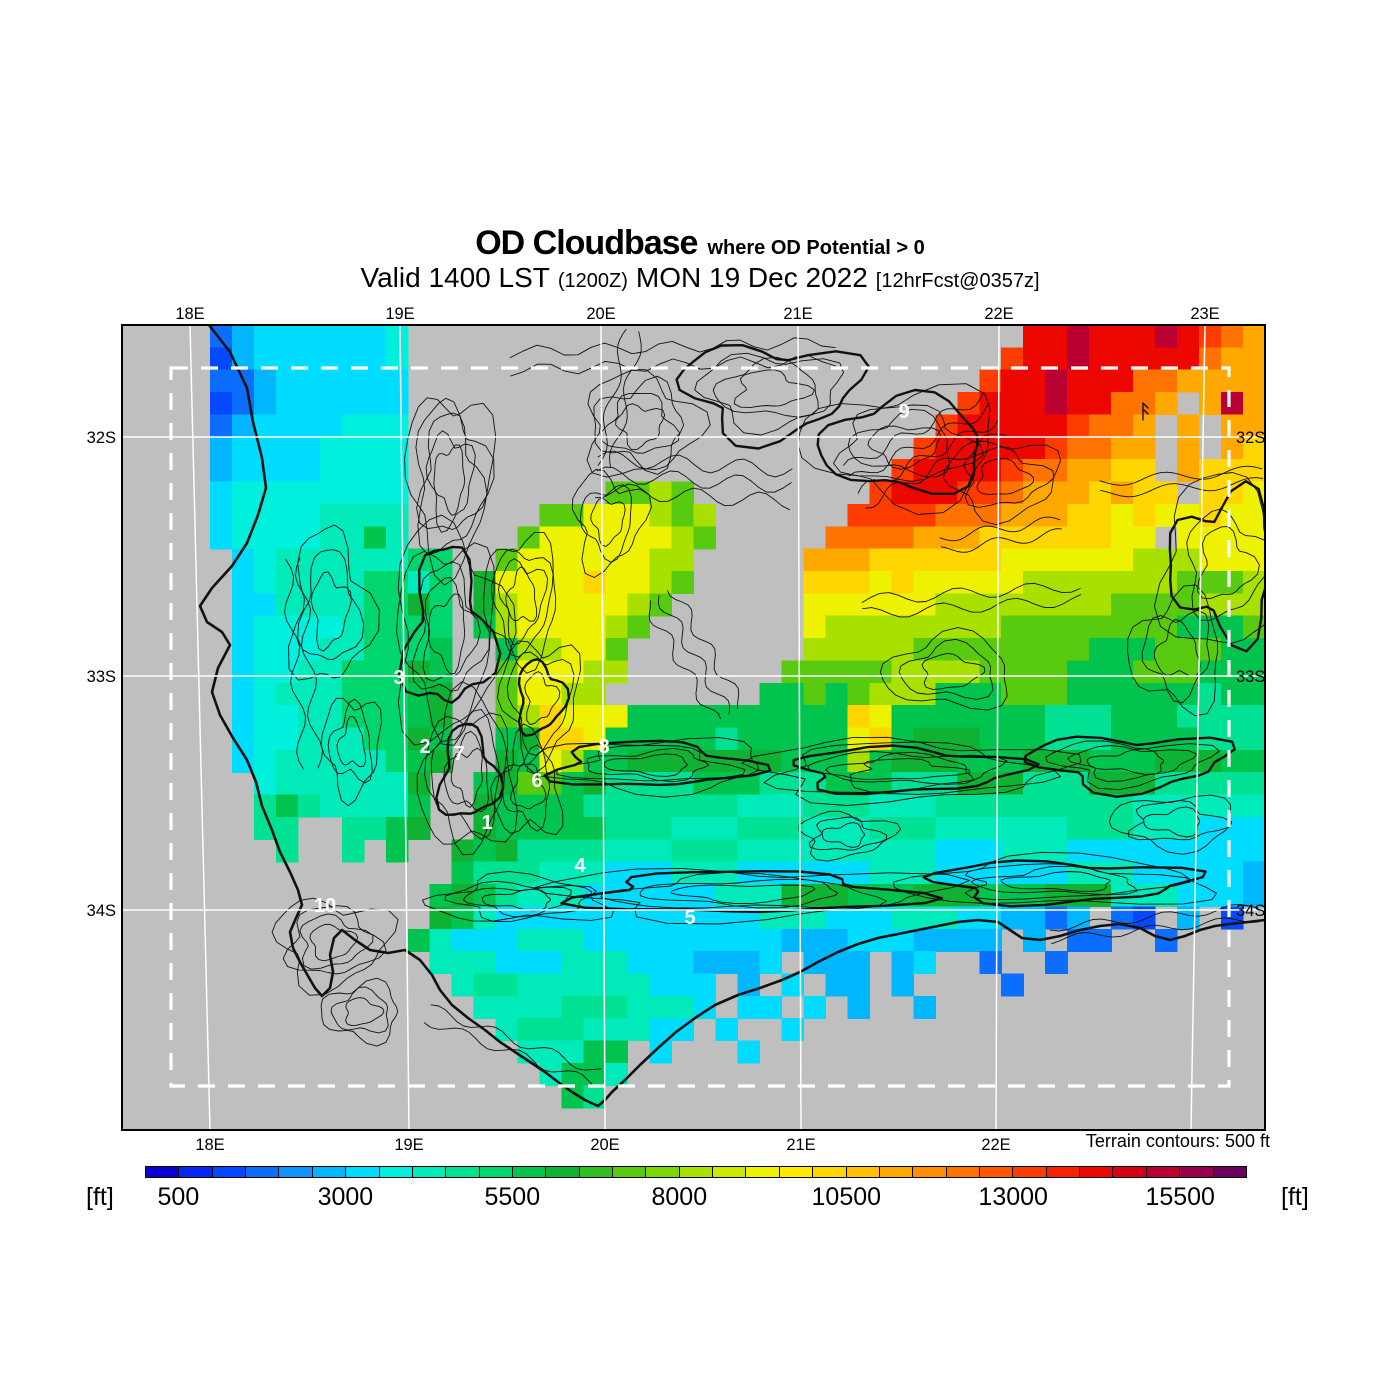 The image size is (1400, 1400). What do you see at coordinates (592, 281) in the screenshot?
I see `valid-zulu-label: (1200Z)` at bounding box center [592, 281].